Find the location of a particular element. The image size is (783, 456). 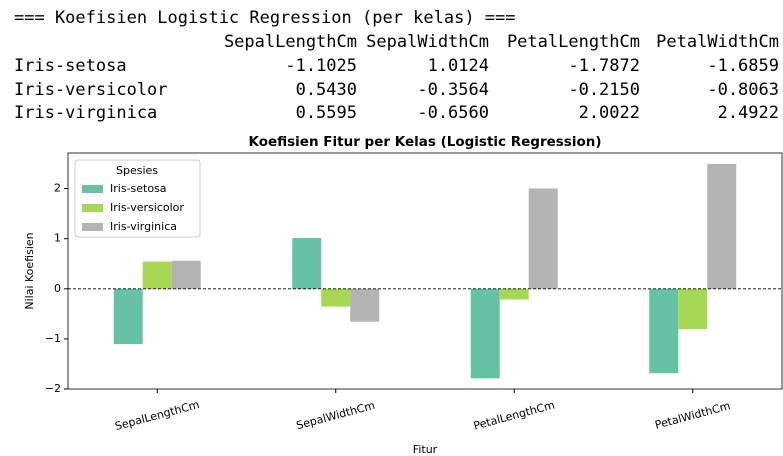

cell: -1.7872 is located at coordinates (604, 66).